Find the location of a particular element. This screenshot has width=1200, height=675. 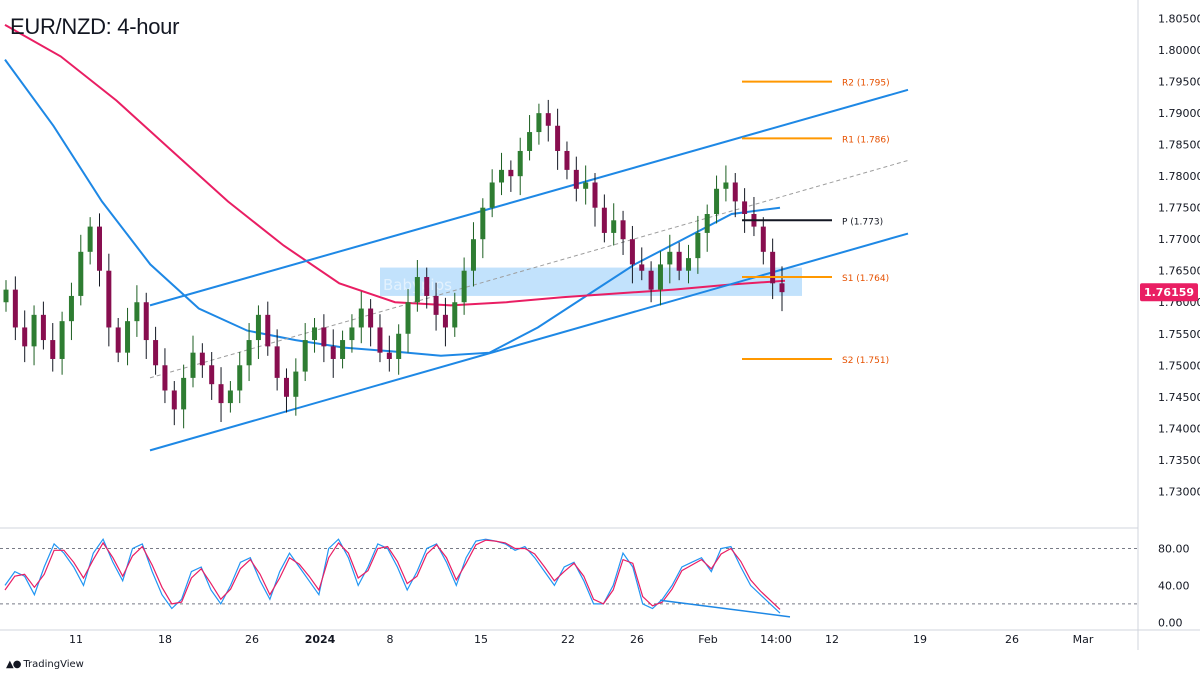

stoch-d-line is located at coordinates (392, 574).